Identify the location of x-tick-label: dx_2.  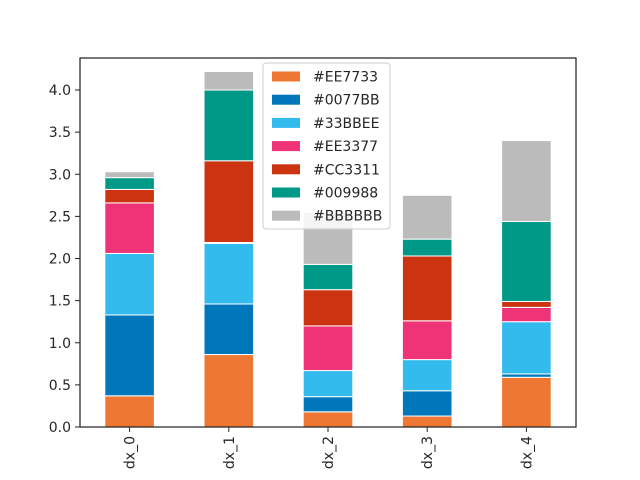
(329, 452).